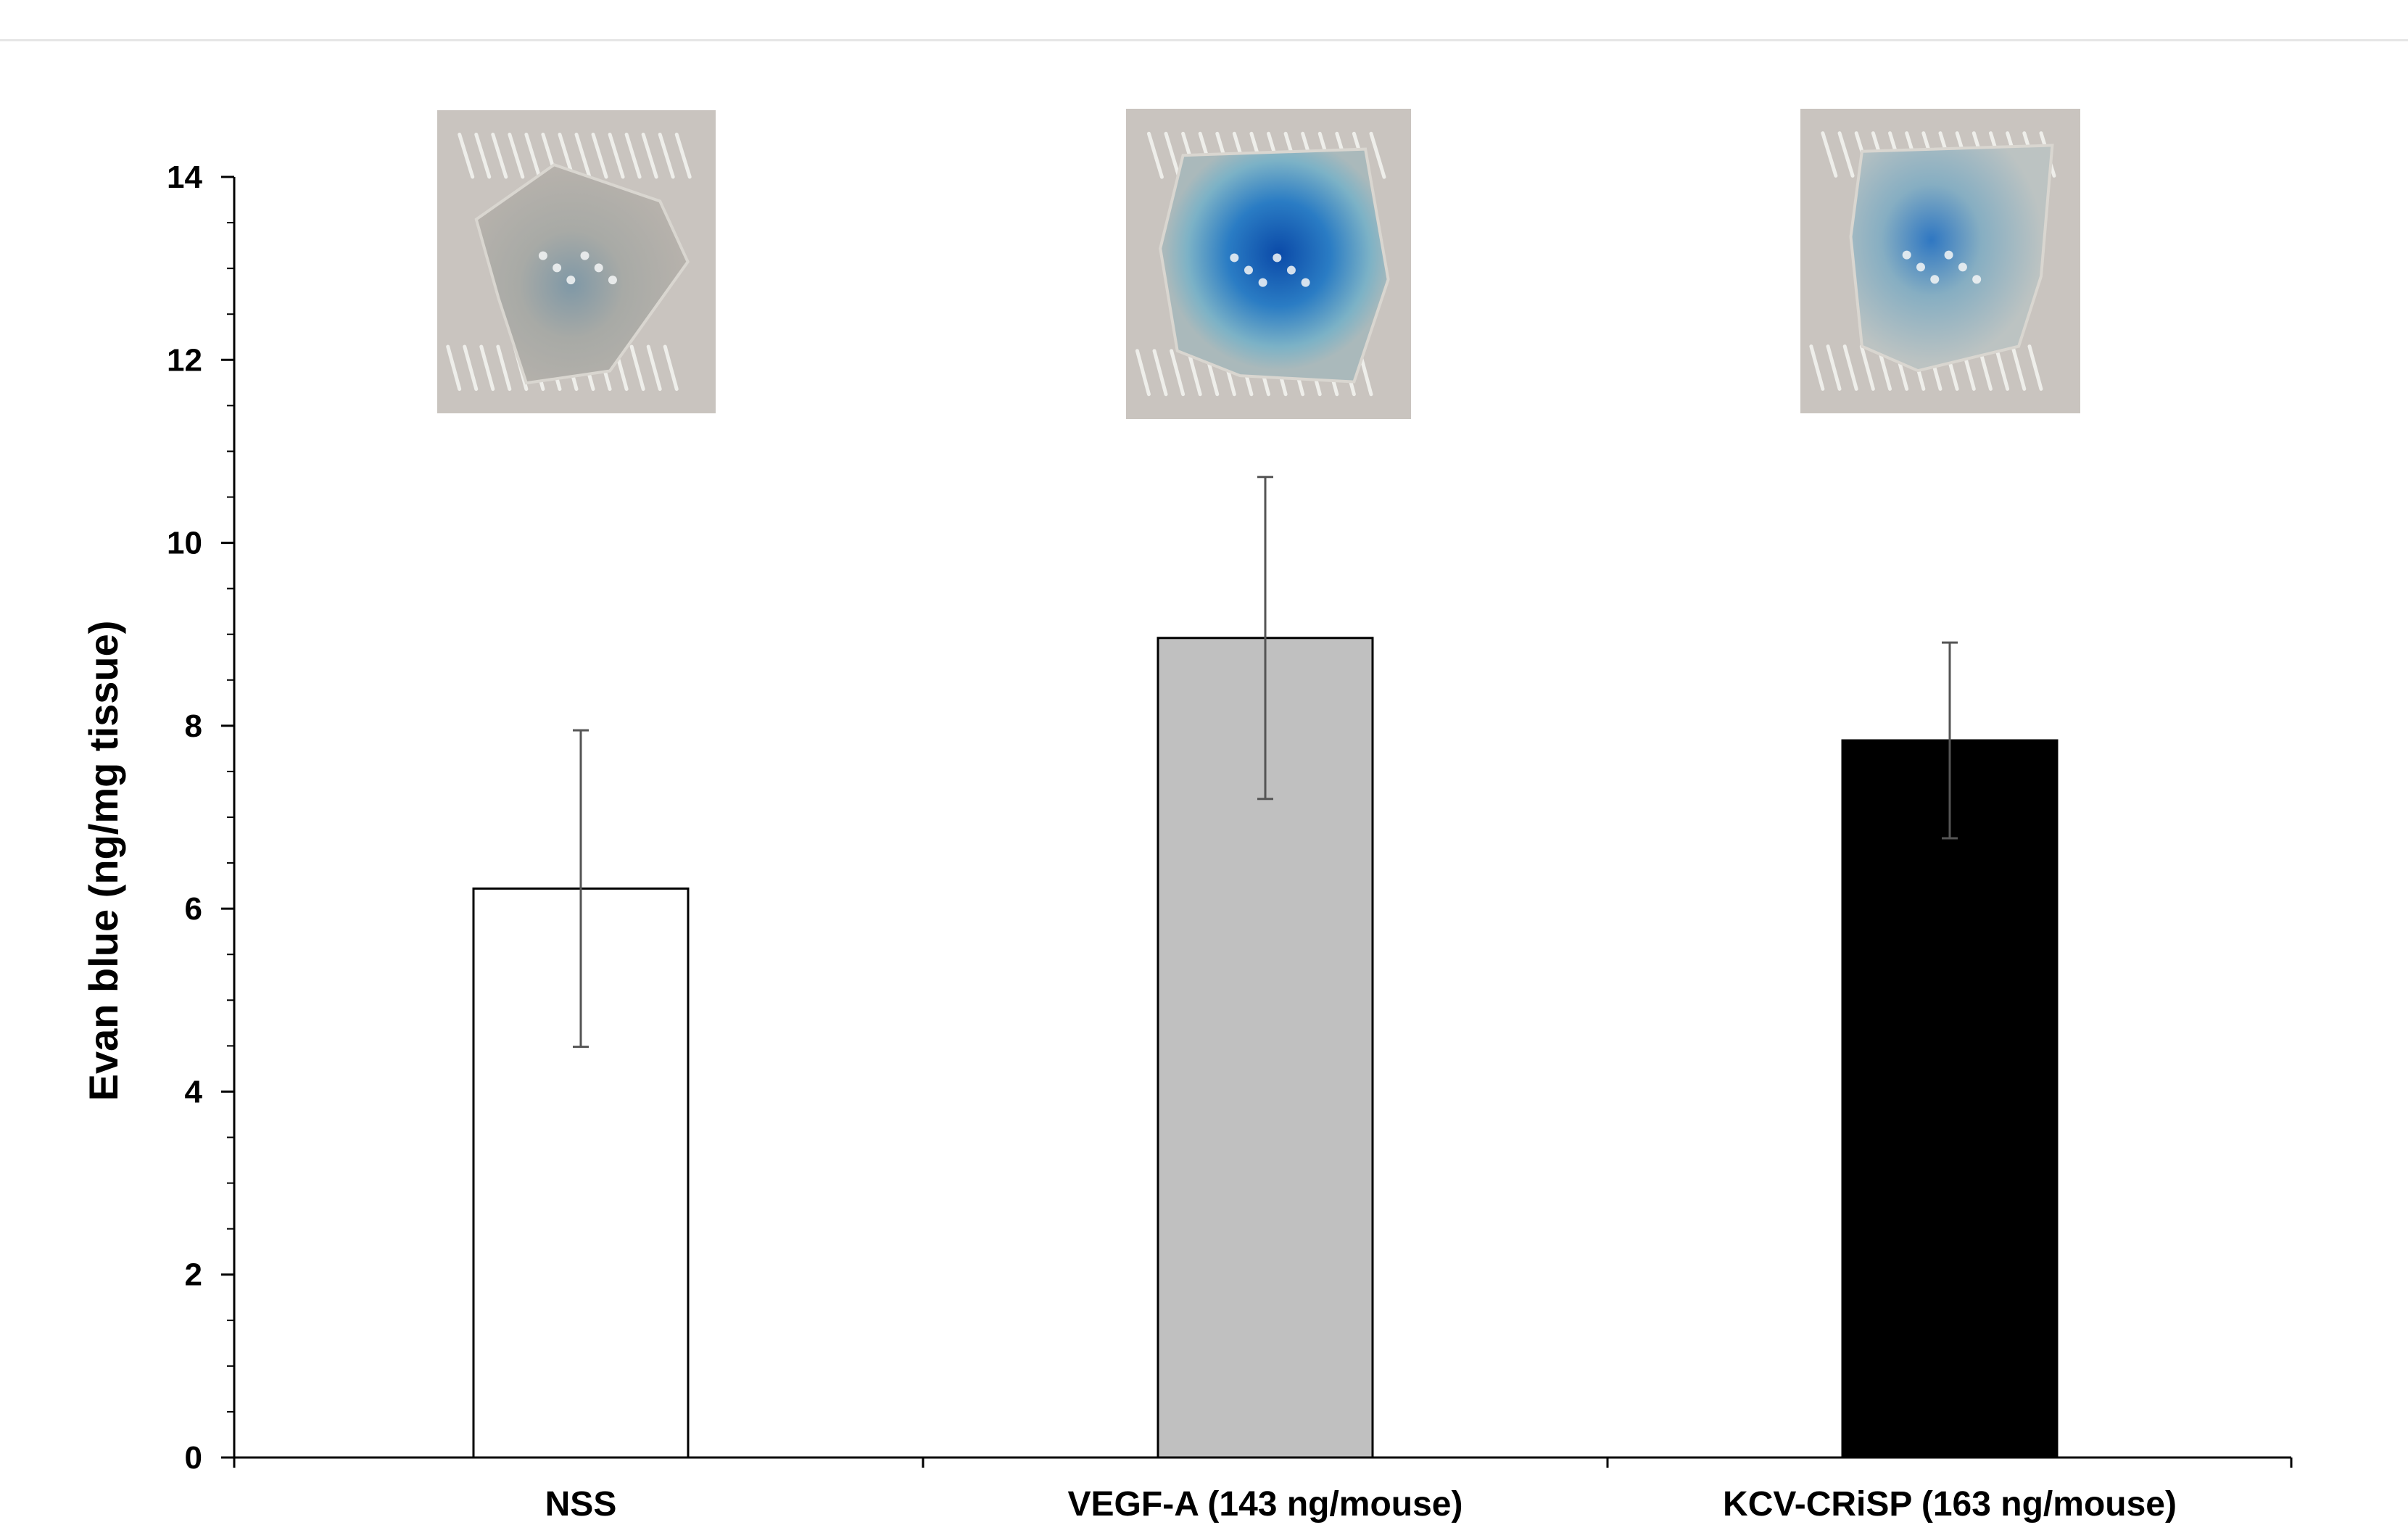 The height and width of the screenshot is (1538, 2408). I want to click on x-category-label-0: NSS, so click(581, 1504).